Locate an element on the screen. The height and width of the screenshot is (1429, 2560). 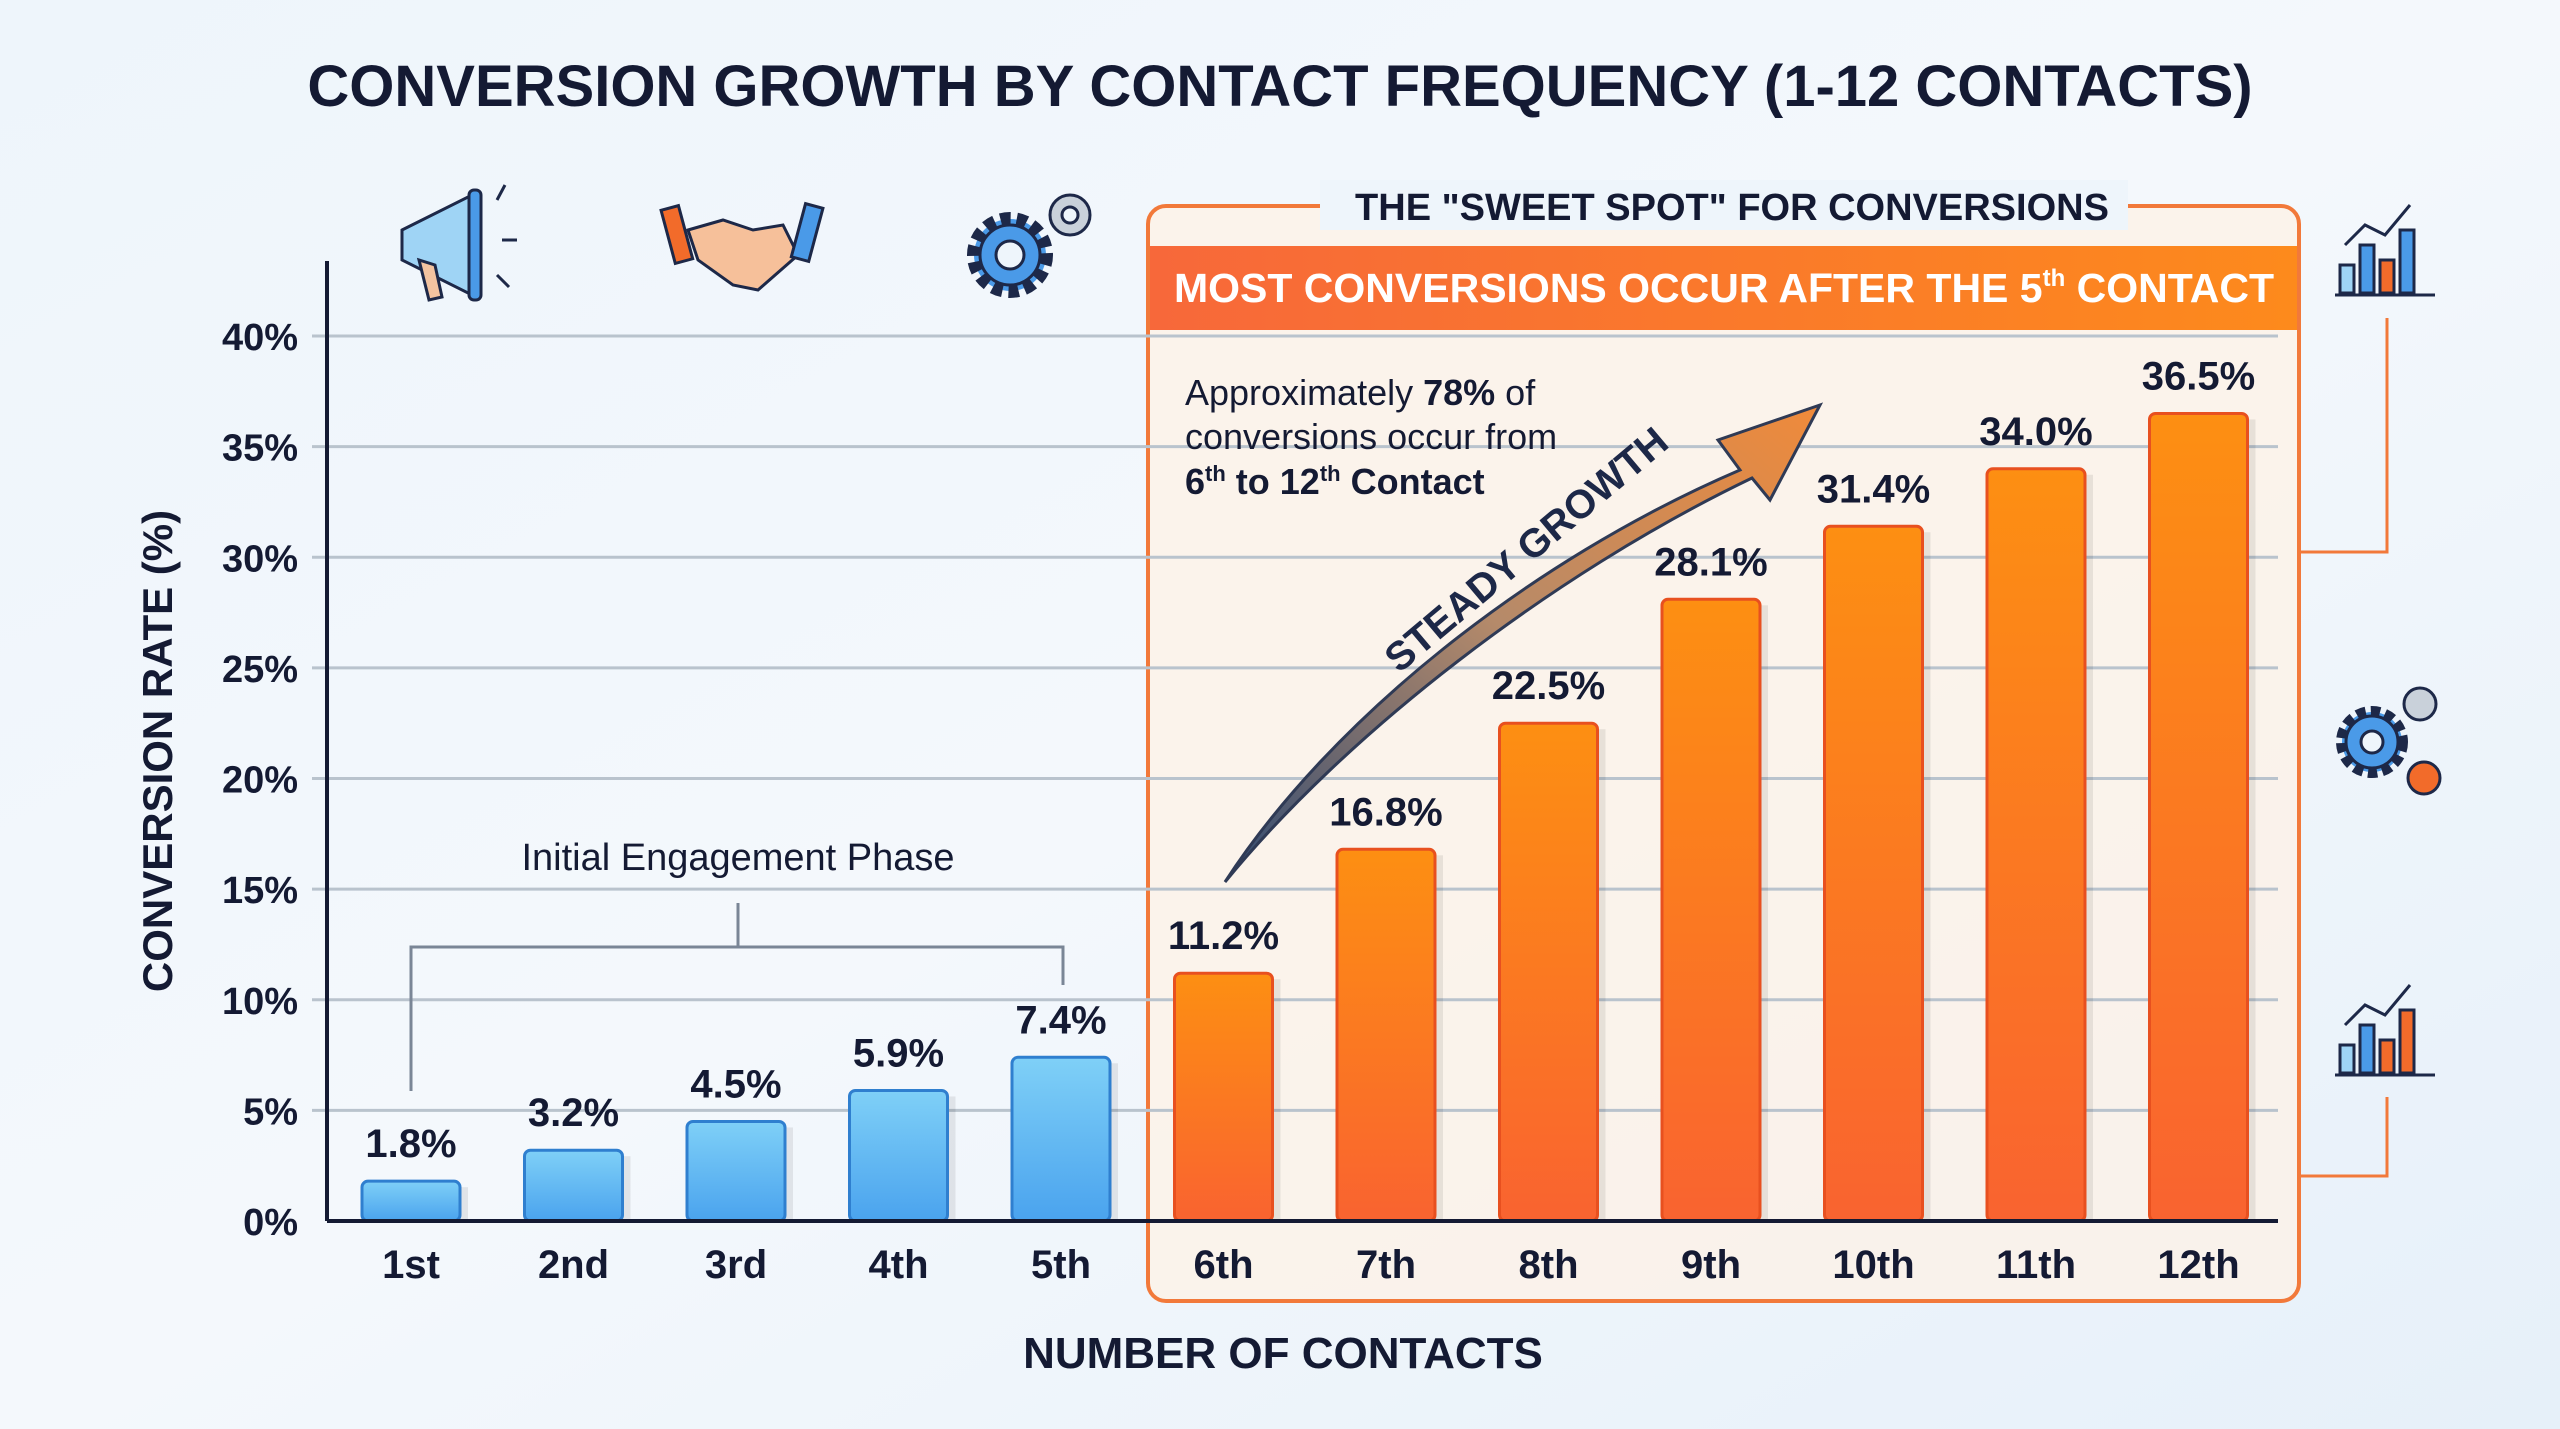
y-tick-label: 25% is located at coordinates (260, 670).